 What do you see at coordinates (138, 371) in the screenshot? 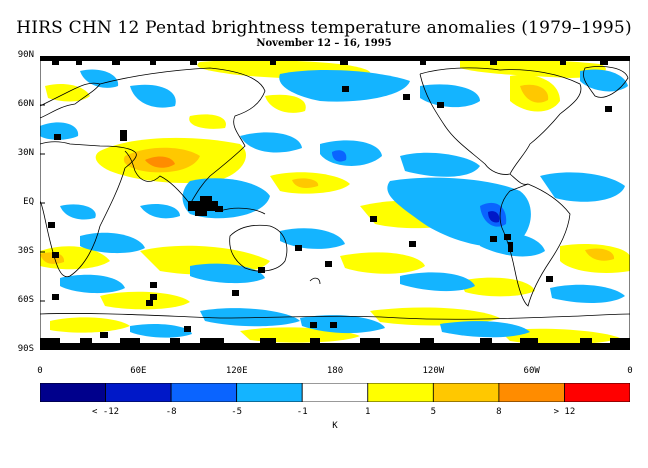
I see `lon-label: 60E` at bounding box center [138, 371].